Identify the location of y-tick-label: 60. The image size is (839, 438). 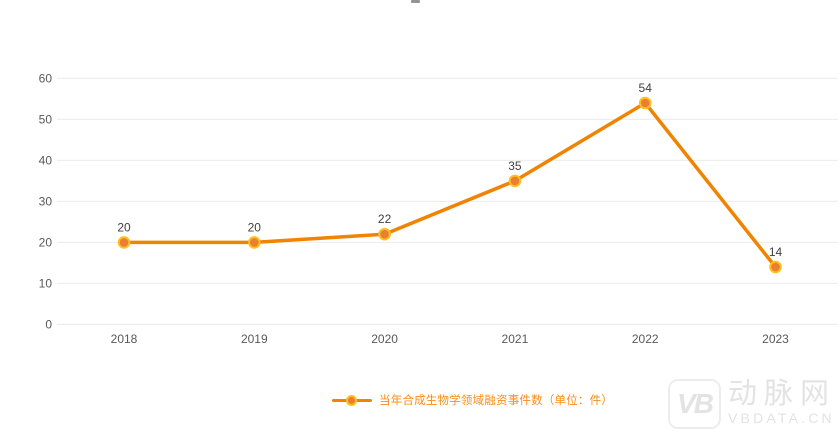
(46, 78).